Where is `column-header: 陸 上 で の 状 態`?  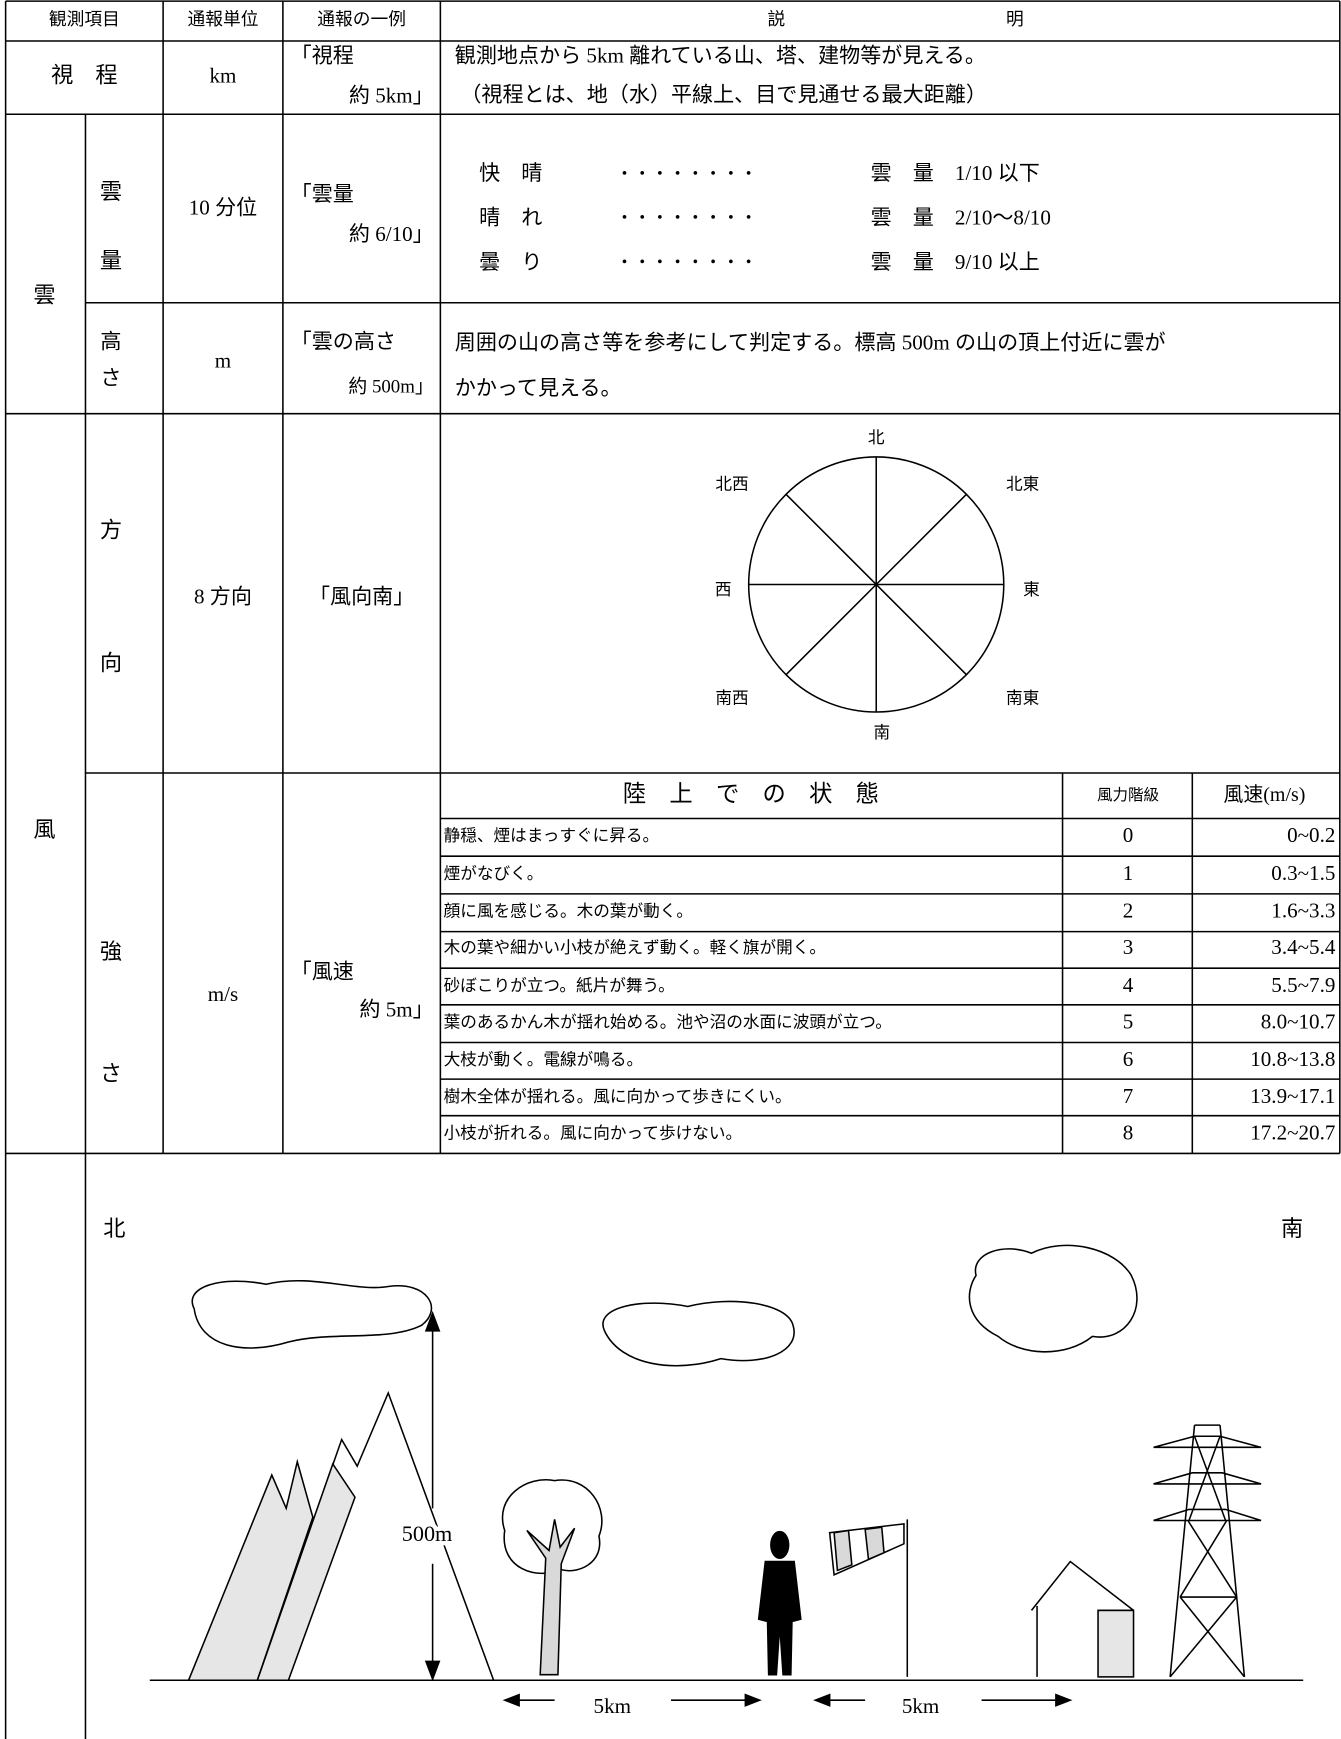 column-header: 陸 上 で の 状 態 is located at coordinates (751, 795).